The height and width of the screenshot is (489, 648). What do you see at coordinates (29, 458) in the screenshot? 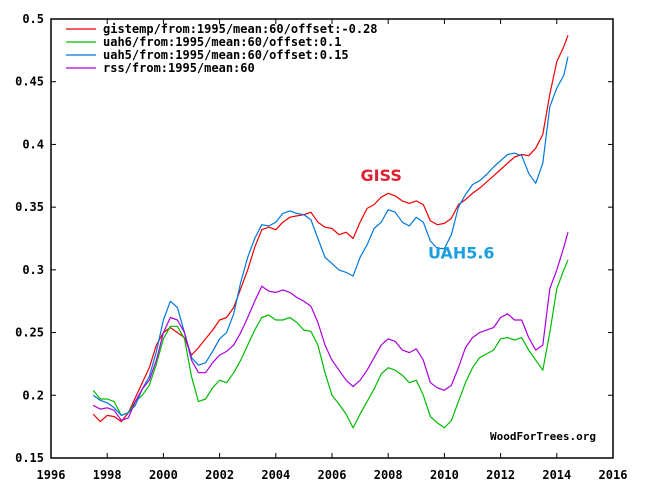
I see `y-tick-label: 0.15` at bounding box center [29, 458].